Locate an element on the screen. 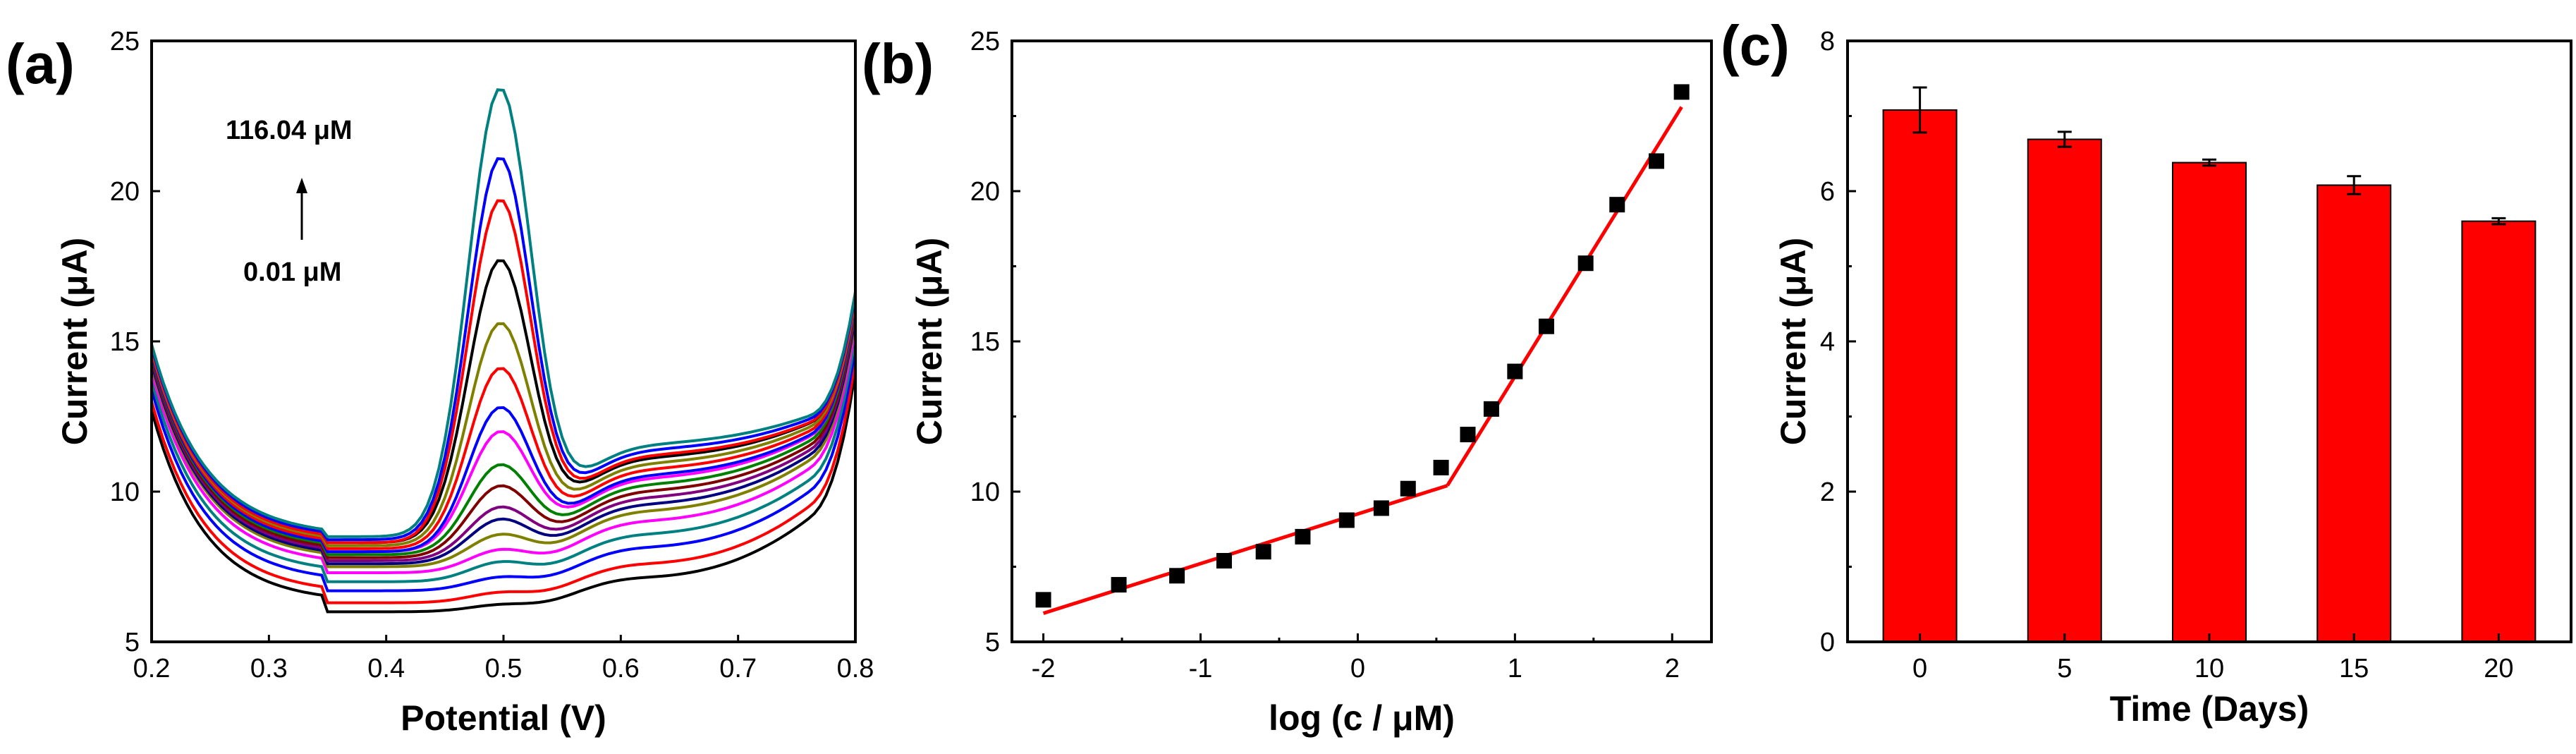 The image size is (2576, 754). a-ytick-label: 25 is located at coordinates (125, 41).